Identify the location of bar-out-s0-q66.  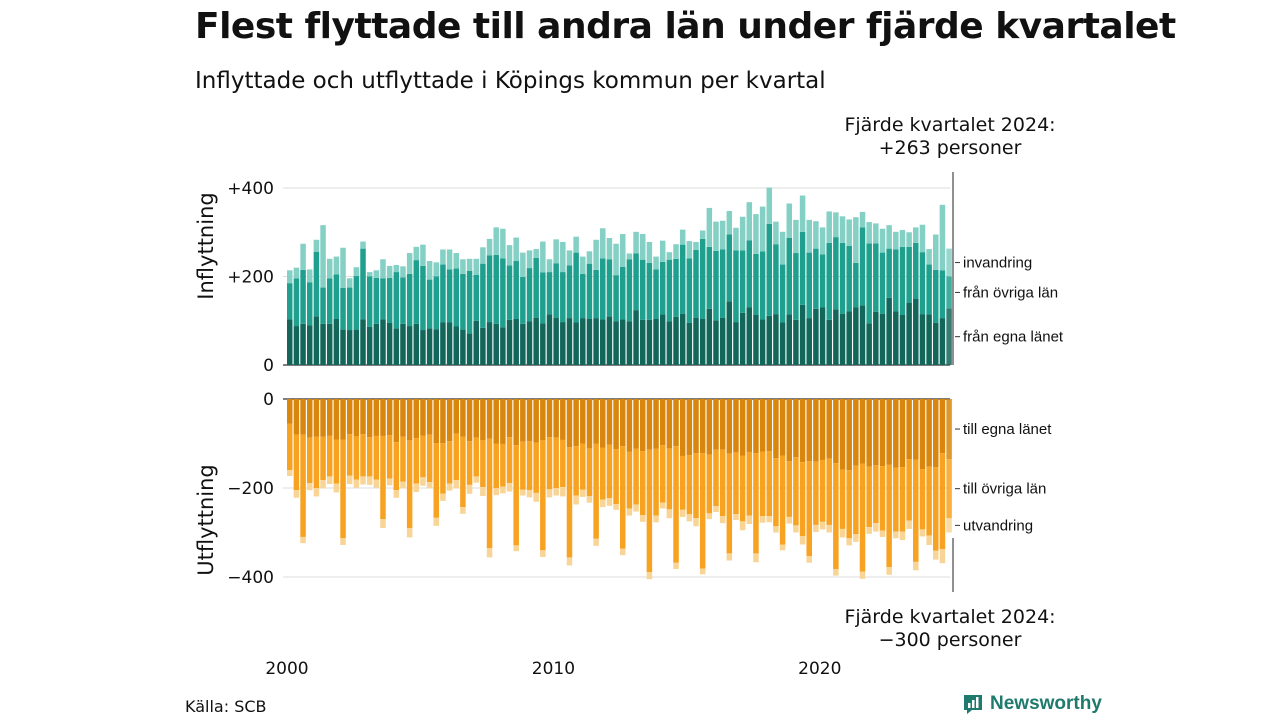
(729, 426).